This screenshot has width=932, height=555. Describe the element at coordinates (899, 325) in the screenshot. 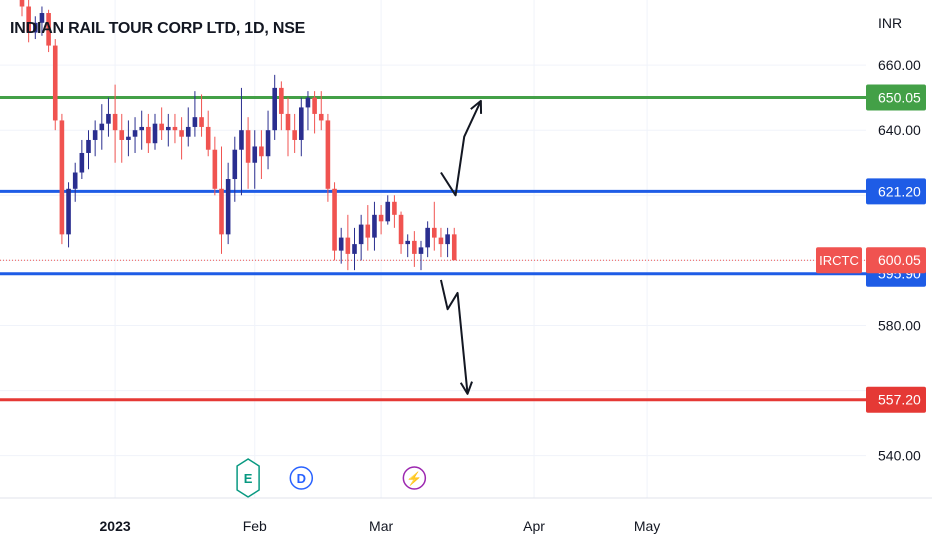

I see `price-tick-label: 580.00` at that location.